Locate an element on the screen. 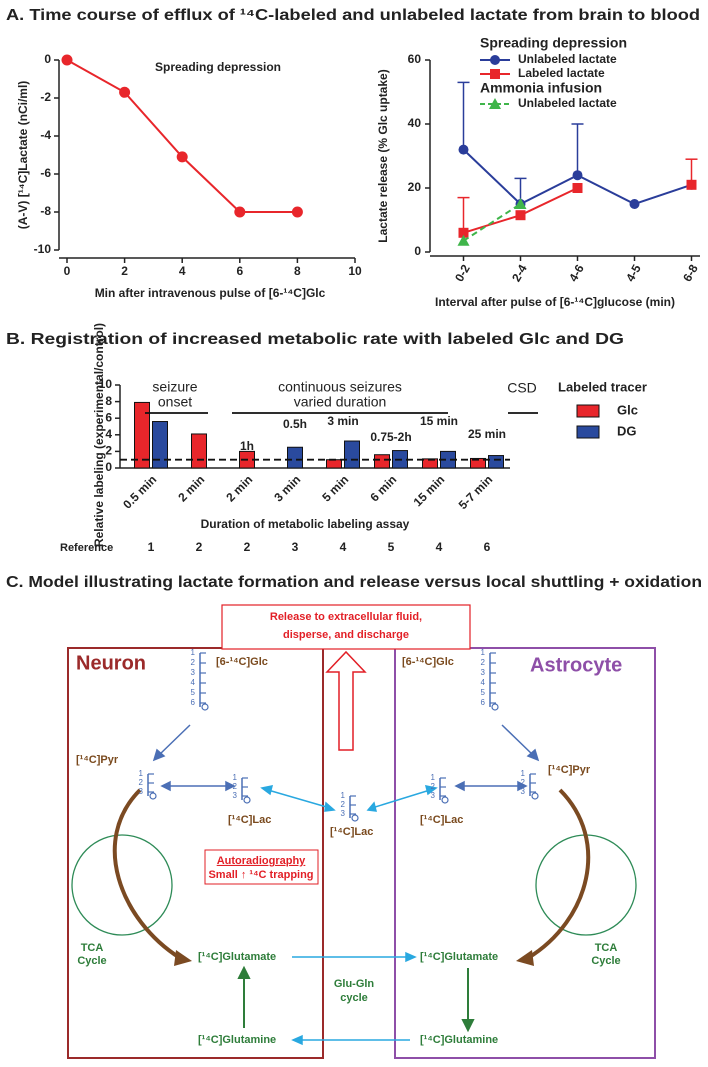 The height and width of the screenshot is (1067, 708). carbon-number: 1 is located at coordinates (343, 795).